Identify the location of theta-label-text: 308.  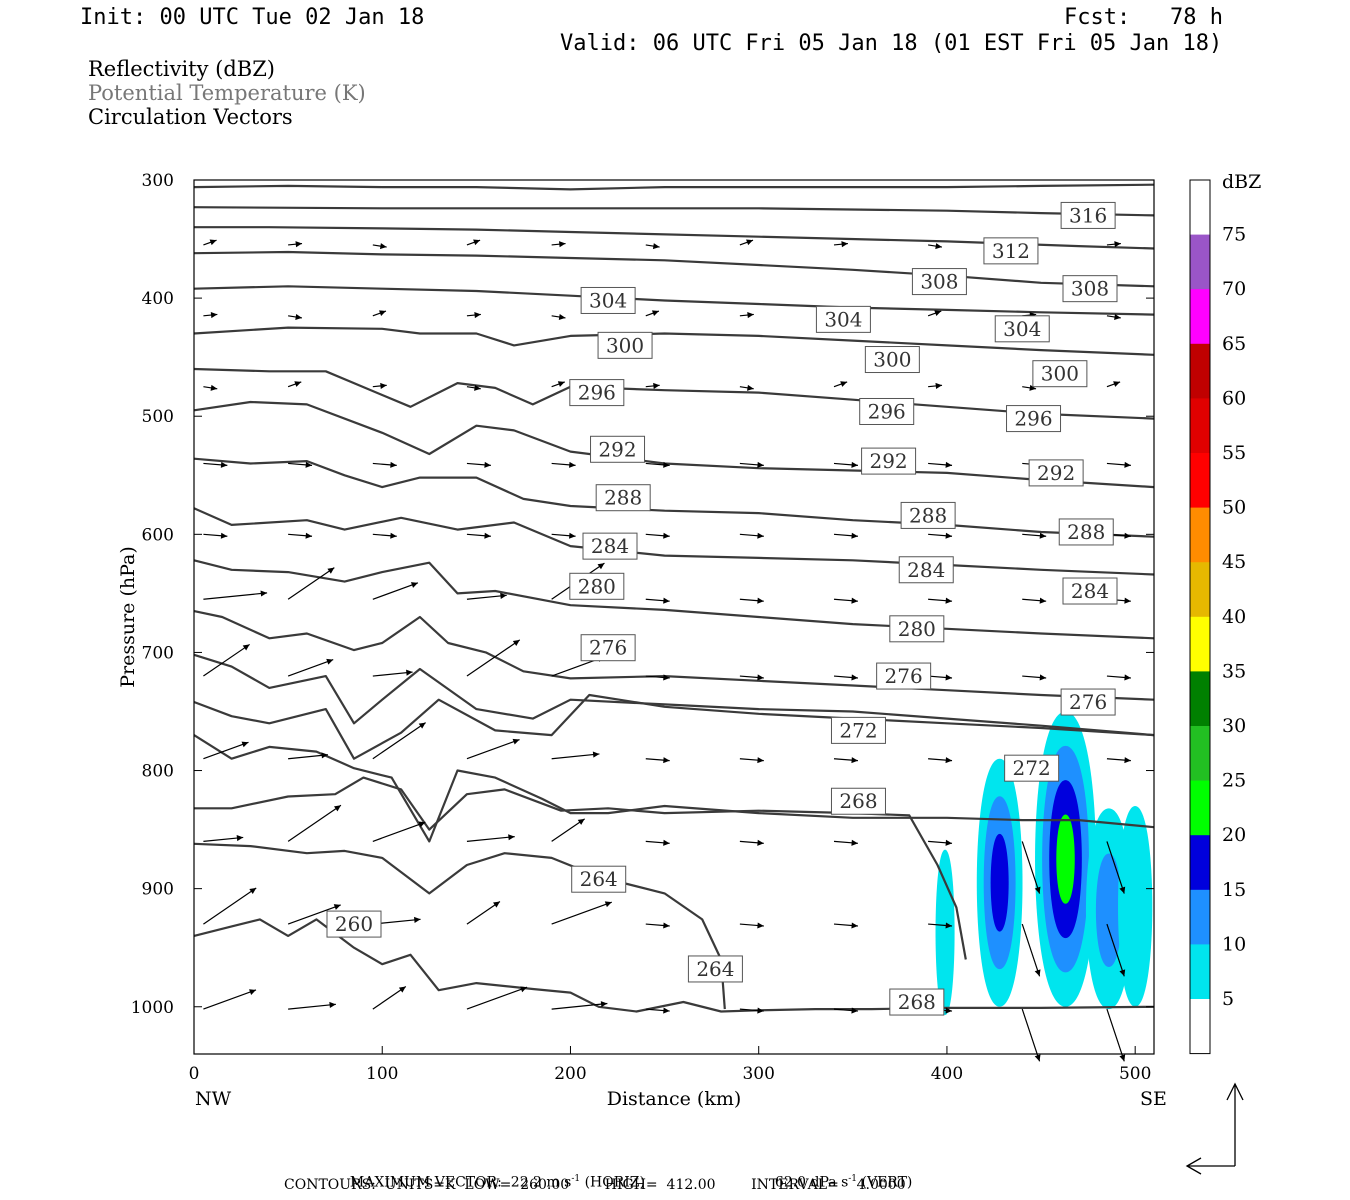
(939, 282).